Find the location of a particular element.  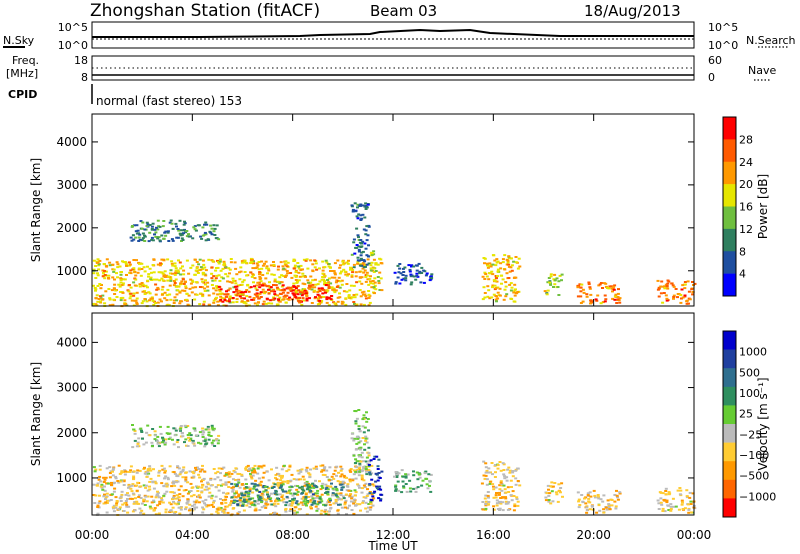

colorbar-tick-label: −1000 is located at coordinates (757, 496).